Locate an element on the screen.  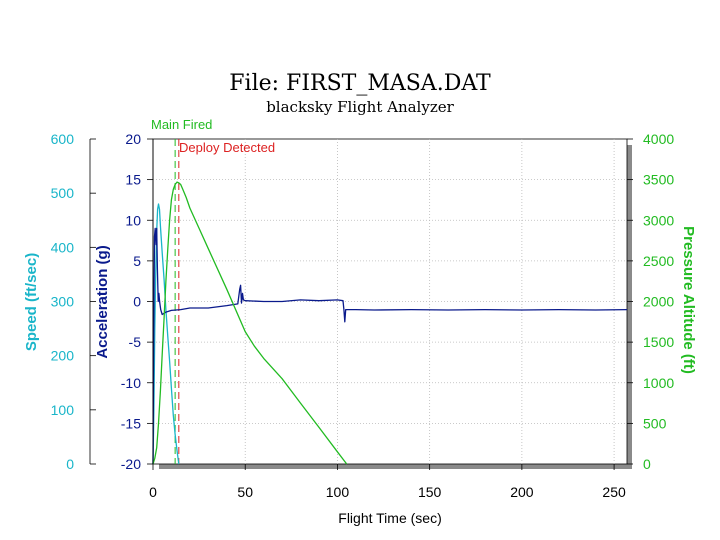
speed-series-line is located at coordinates (166, 334).